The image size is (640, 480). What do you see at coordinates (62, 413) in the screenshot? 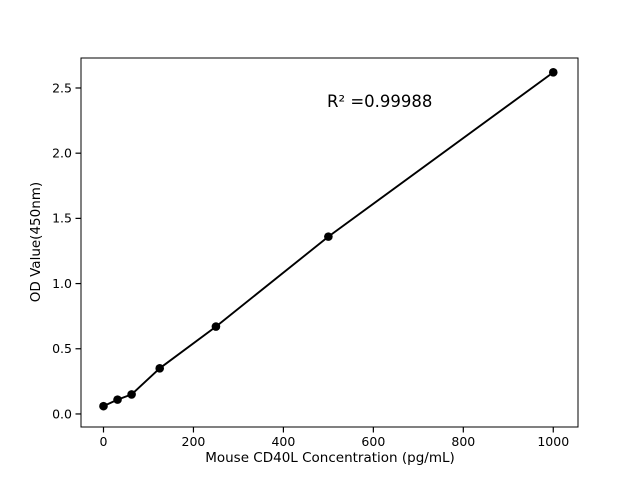
I see `y-tick-label: 0.0` at bounding box center [62, 413].